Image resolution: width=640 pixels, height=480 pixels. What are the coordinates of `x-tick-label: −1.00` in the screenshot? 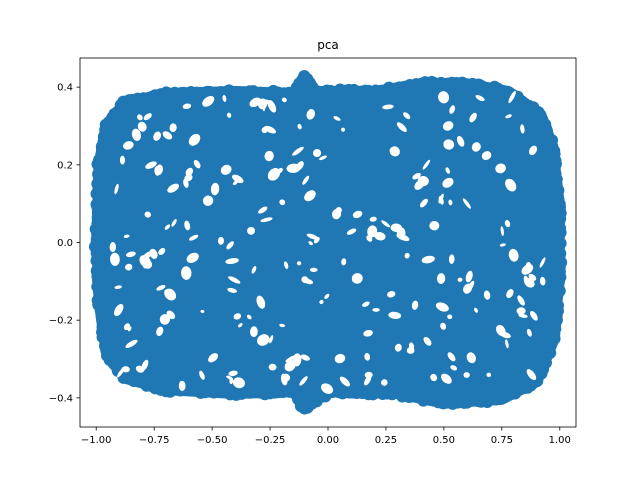 It's located at (96, 440).